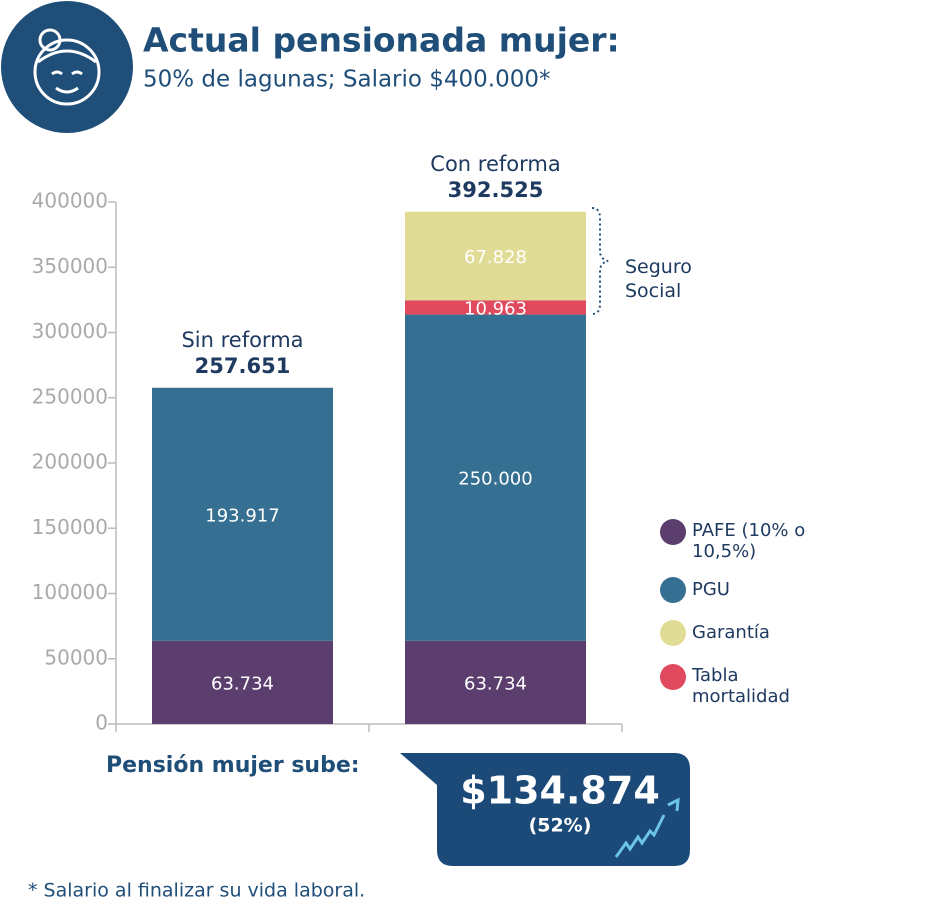  I want to click on y-tick-label: 300000, so click(70, 331).